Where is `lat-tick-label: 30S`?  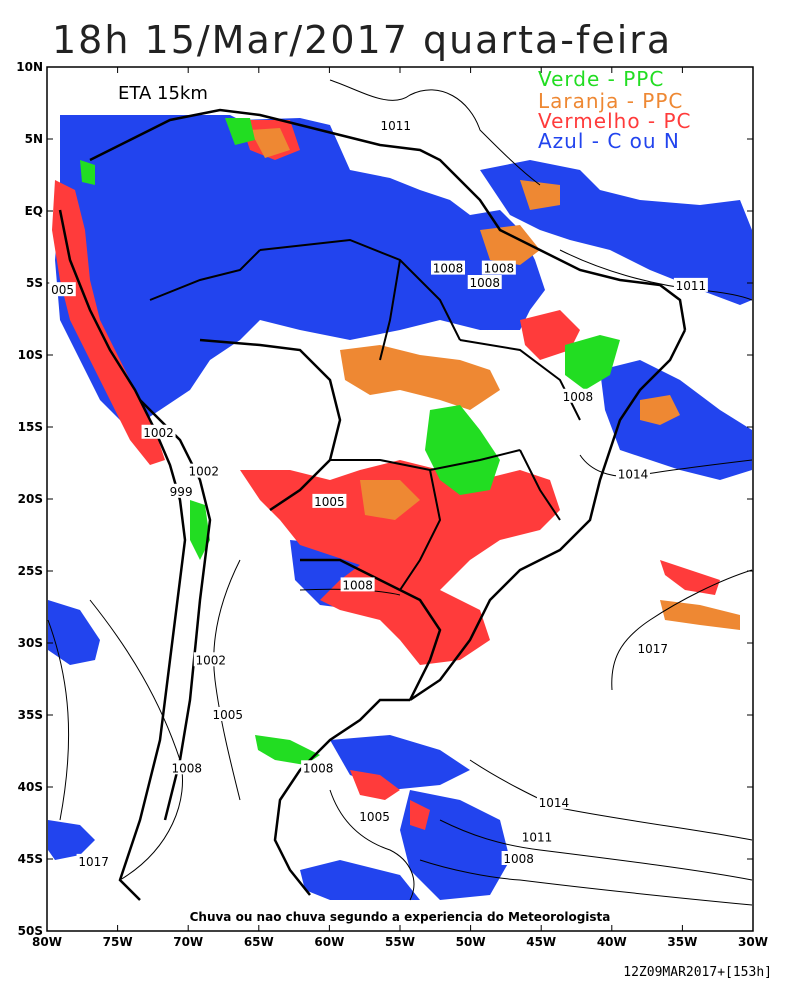
lat-tick-label: 30S is located at coordinates (30, 643).